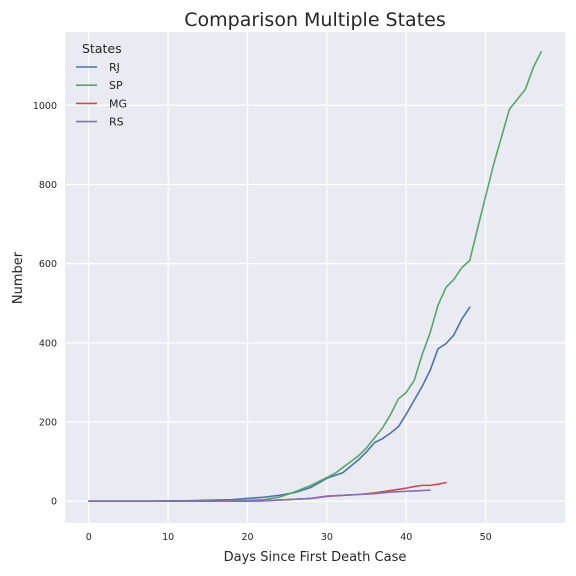  I want to click on y-tick-label: 200, so click(48, 423).